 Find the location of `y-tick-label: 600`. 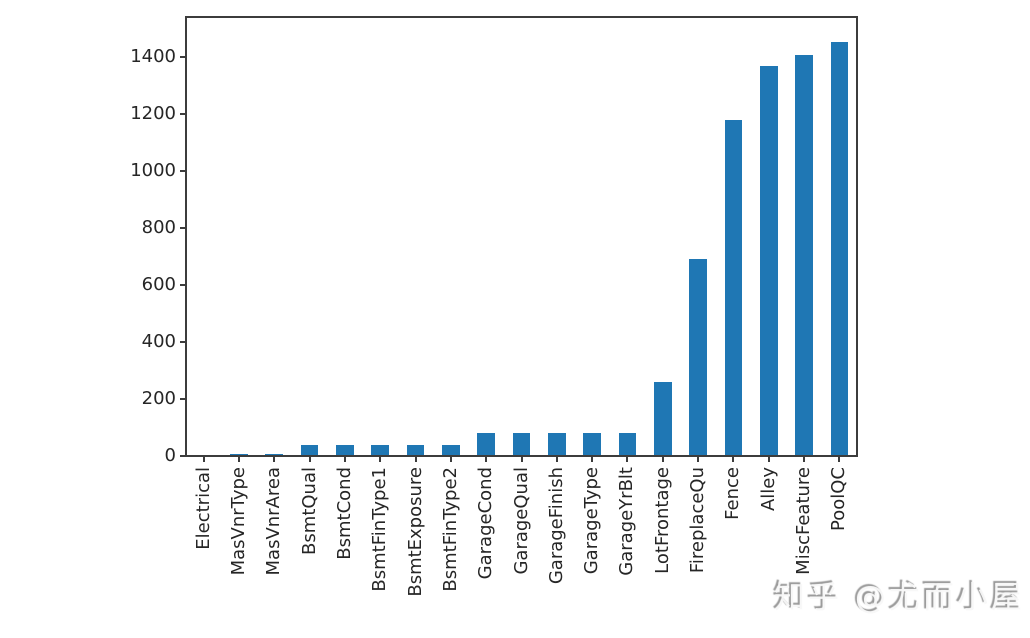

y-tick-label: 600 is located at coordinates (158, 284).